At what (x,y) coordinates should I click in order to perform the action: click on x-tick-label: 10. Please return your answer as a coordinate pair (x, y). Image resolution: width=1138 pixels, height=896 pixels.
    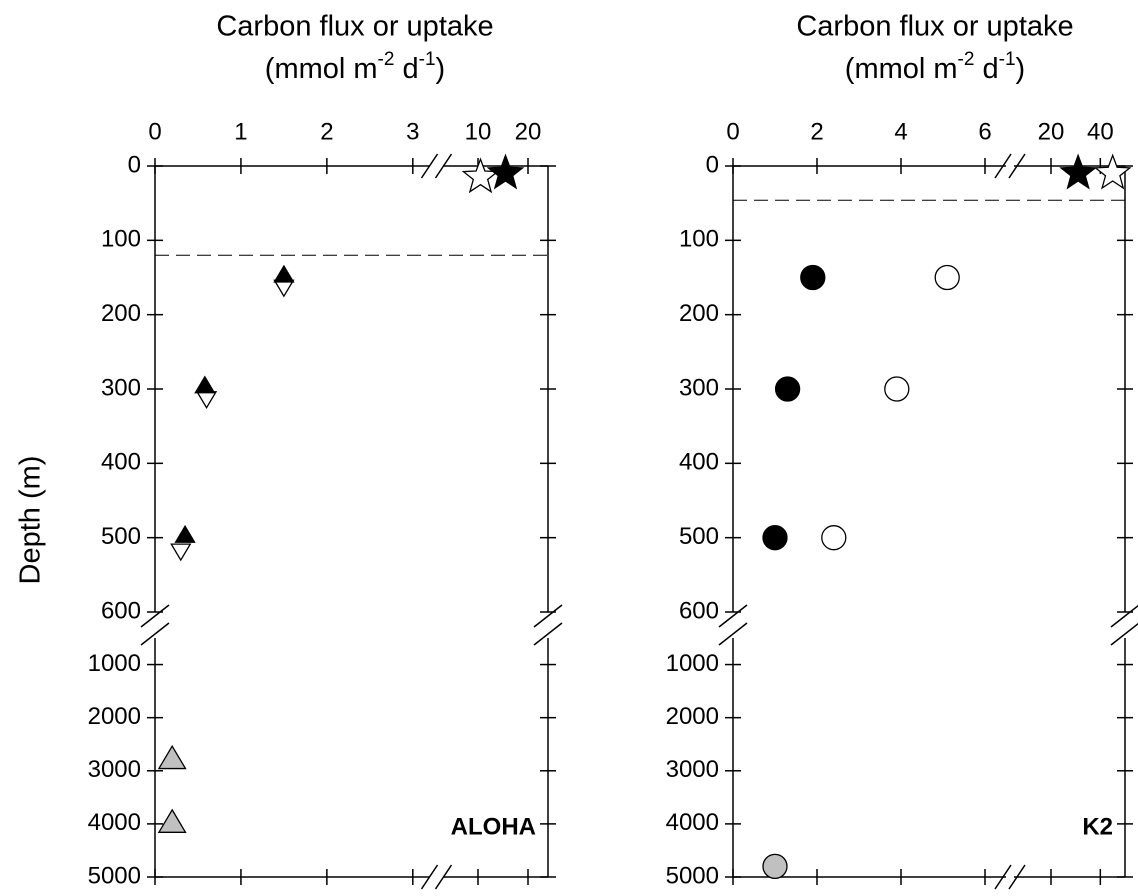
    Looking at the image, I should click on (478, 131).